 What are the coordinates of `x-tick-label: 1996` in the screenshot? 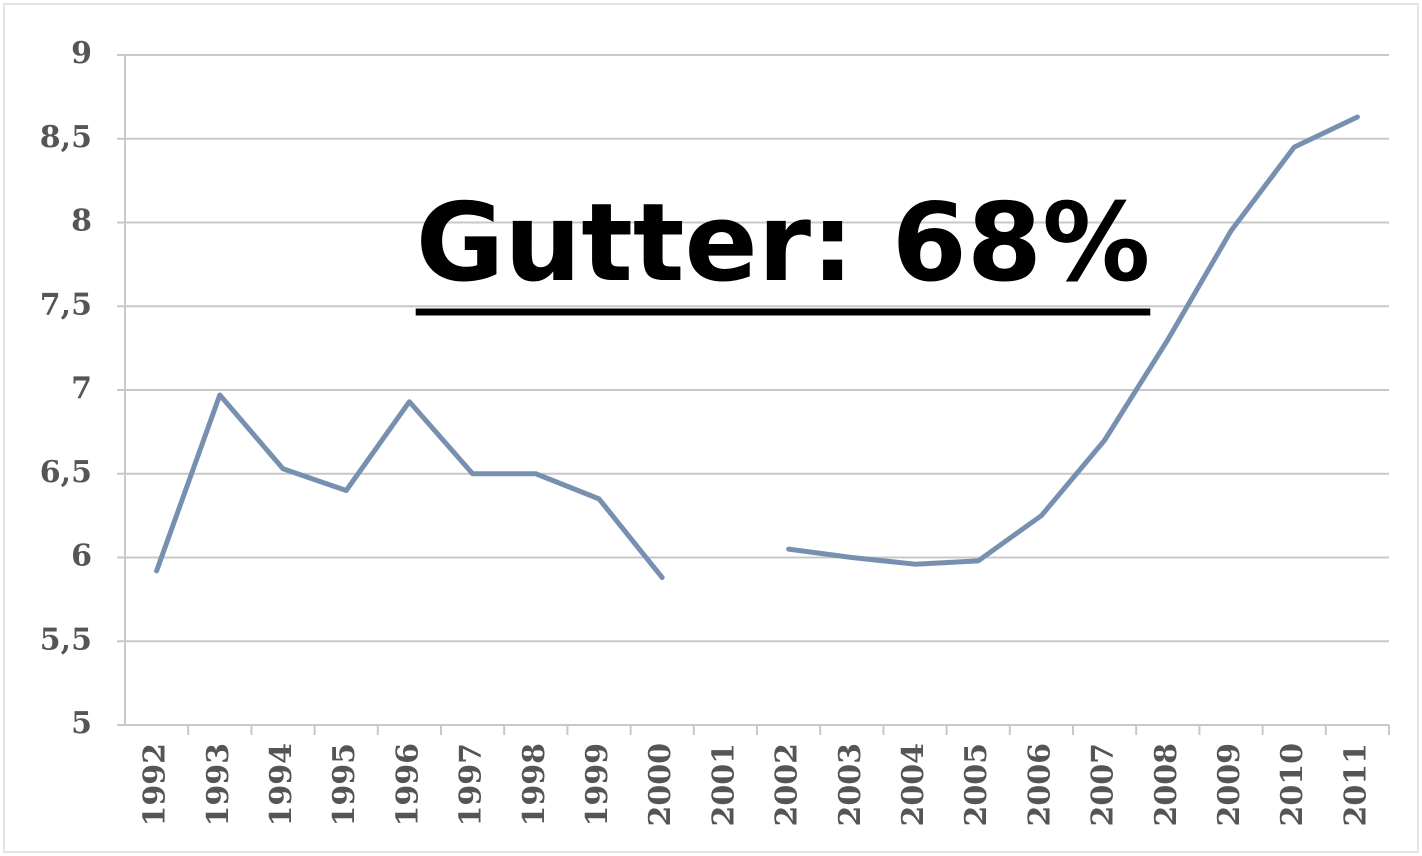 It's located at (407, 785).